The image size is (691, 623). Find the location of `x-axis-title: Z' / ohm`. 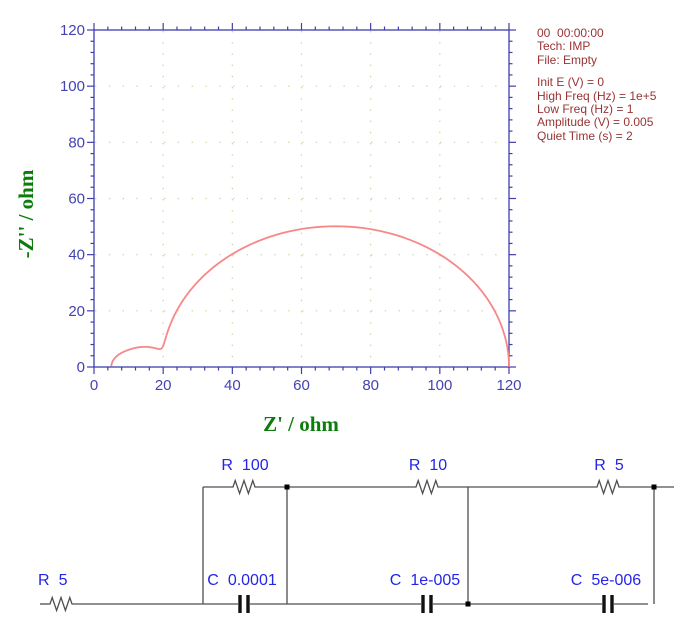

x-axis-title: Z' / ohm is located at coordinates (301, 424).